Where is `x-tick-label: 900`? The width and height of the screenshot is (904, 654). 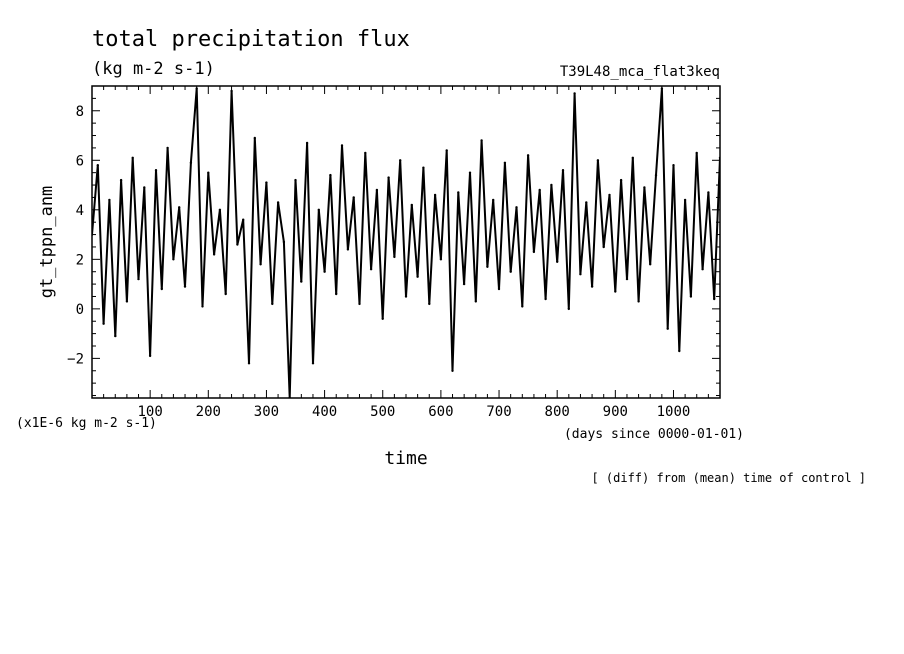
x-tick-label: 900 is located at coordinates (615, 412).